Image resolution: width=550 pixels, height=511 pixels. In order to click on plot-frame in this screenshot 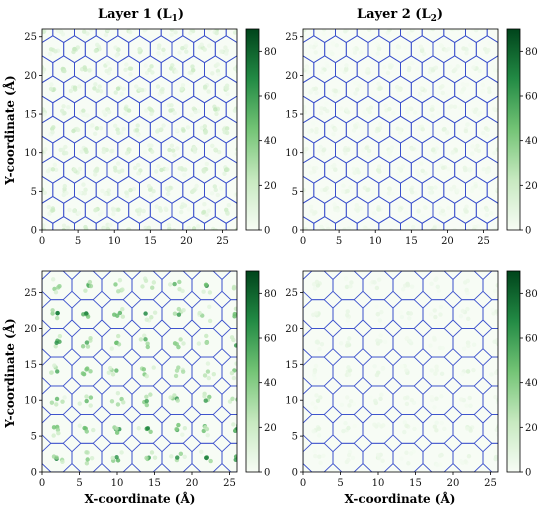, I will do `click(139, 371)`.